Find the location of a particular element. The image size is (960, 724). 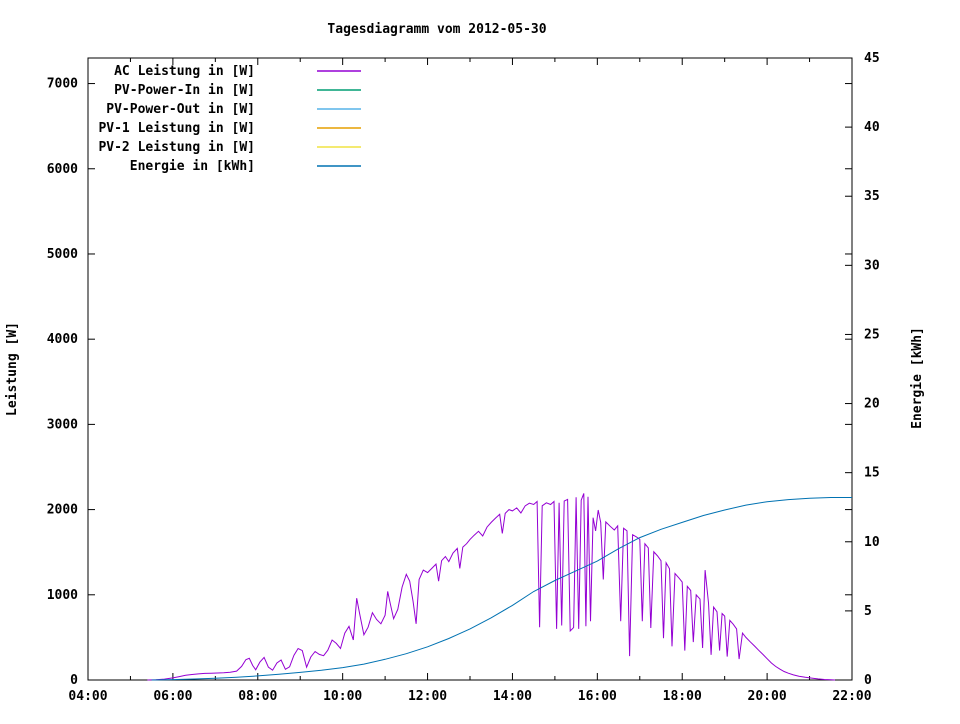

legend-label: PV-2 Leistung in [W] is located at coordinates (176, 147).